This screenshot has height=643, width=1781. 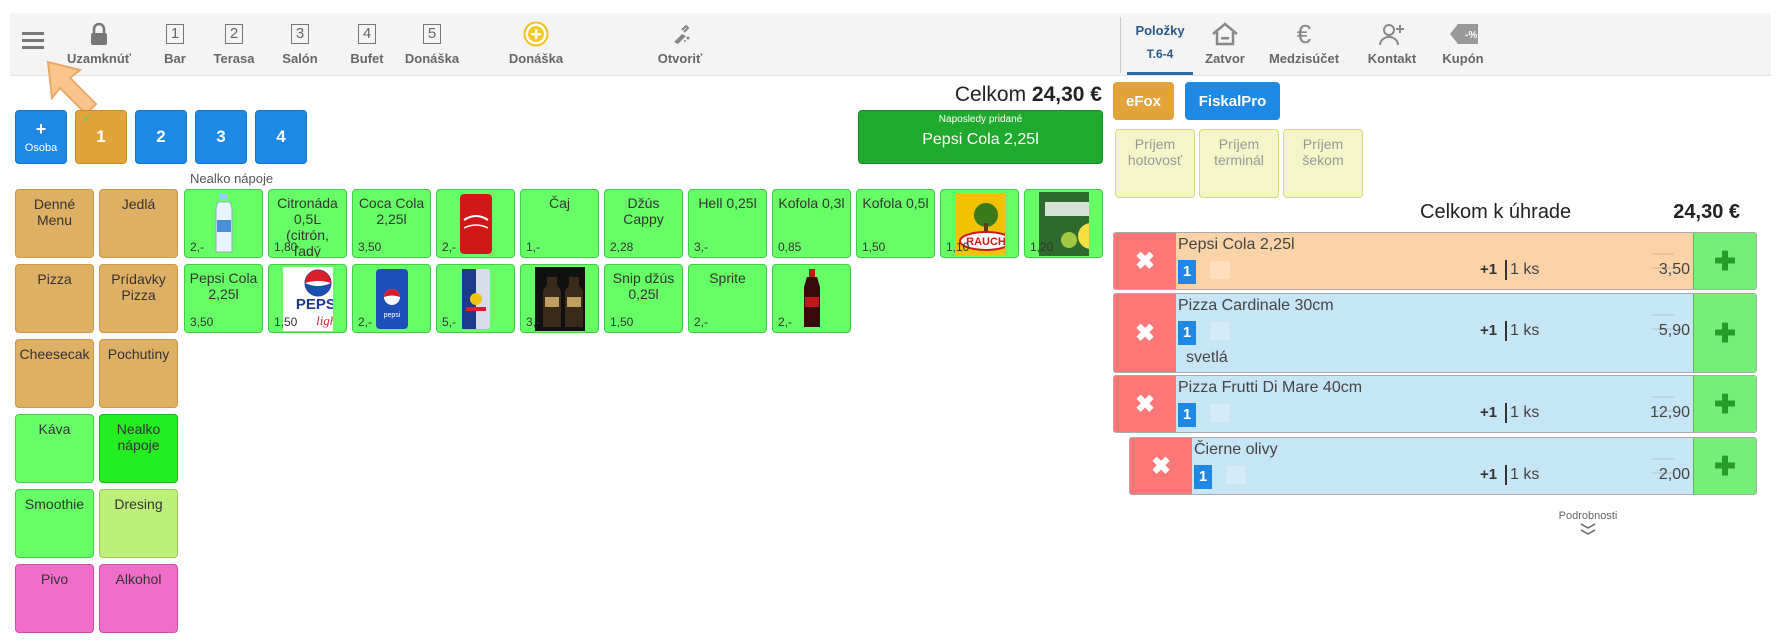 What do you see at coordinates (1435, 404) in the screenshot?
I see `order-row: ✖ Pizza Frutti Di Mare 40cm 1 +1 1 ks 12,90 ✚` at bounding box center [1435, 404].